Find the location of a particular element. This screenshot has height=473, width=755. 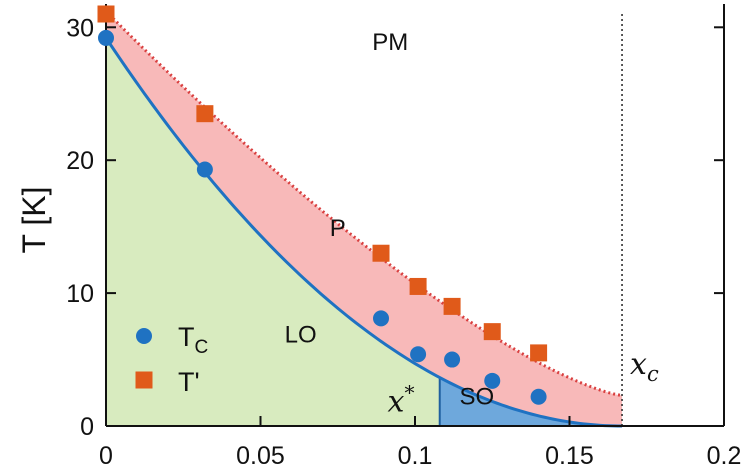

legend: TC T' is located at coordinates (171, 359).